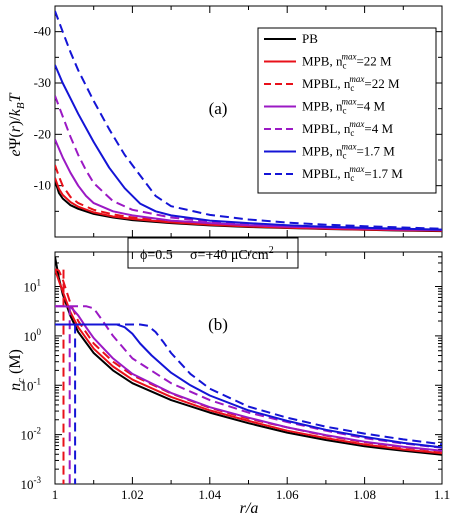  I want to click on legend-label: MPBL, ncmax=22 M, so click(351, 83).